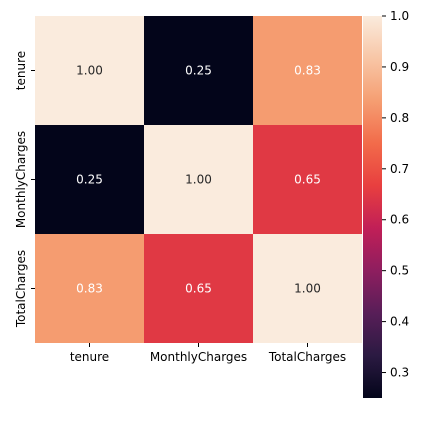 The width and height of the screenshot is (424, 434). I want to click on heatmap-cell-tenure-tenure, so click(89, 70).